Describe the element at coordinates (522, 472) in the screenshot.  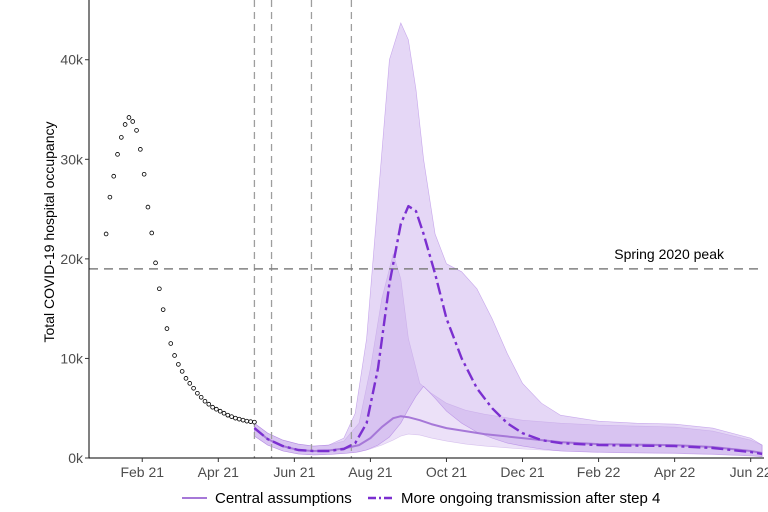
I see `x-tick-label: Dec 21` at that location.